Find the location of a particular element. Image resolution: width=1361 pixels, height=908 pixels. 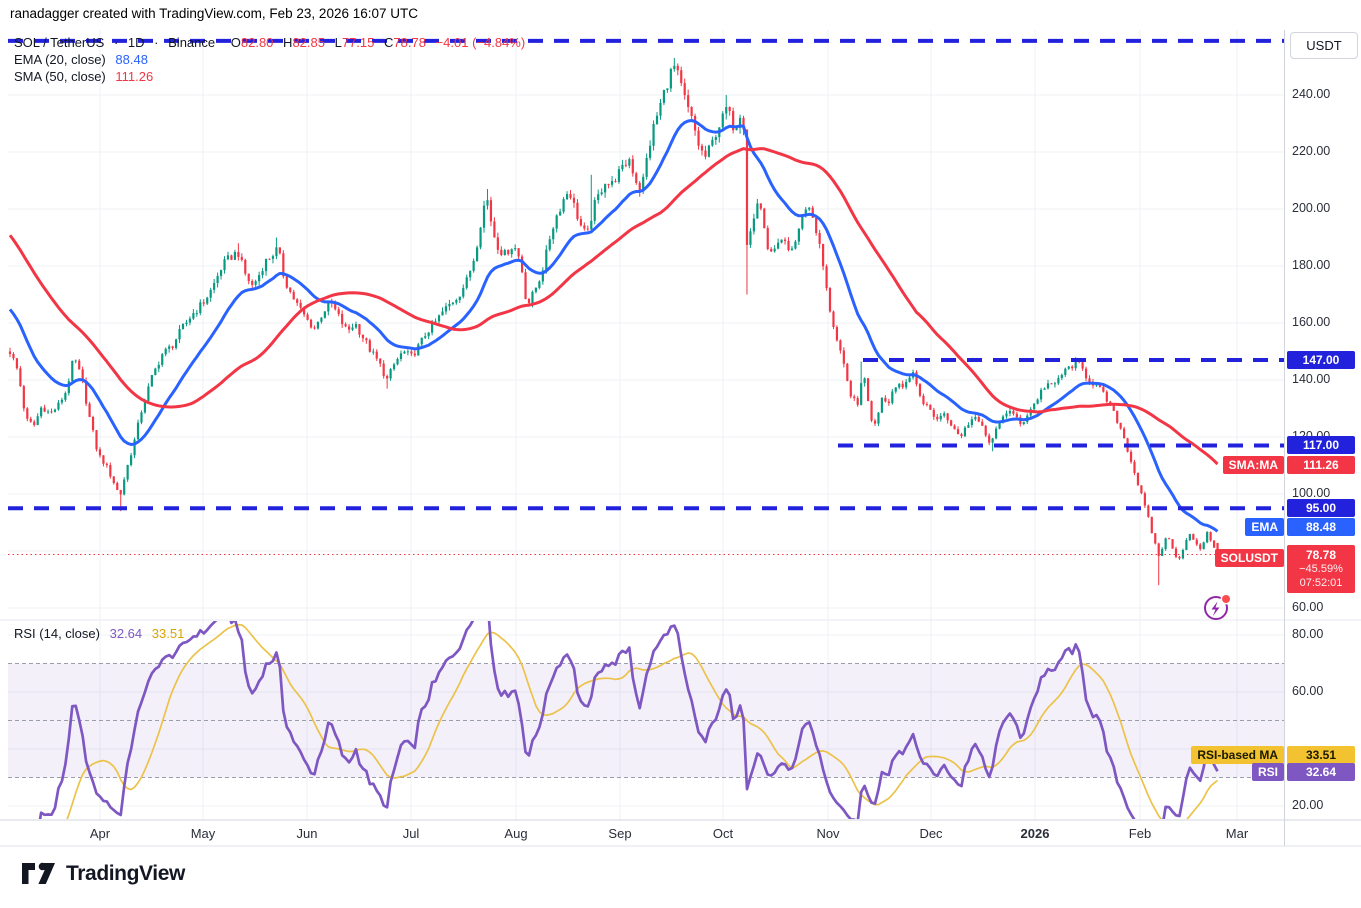

price-tick-label: 100.00 is located at coordinates (1311, 493).